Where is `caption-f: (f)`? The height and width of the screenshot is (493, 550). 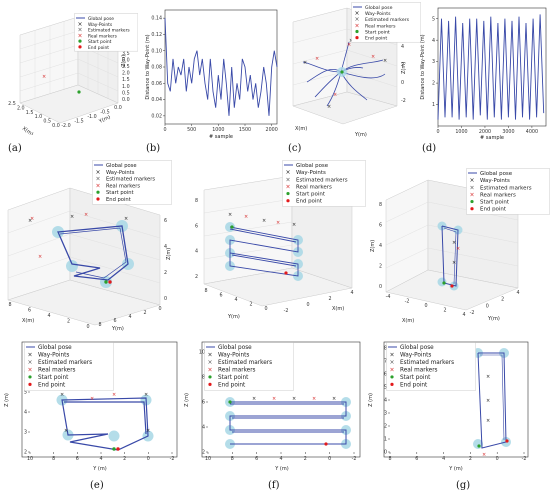 caption-f: (f) is located at coordinates (274, 485).